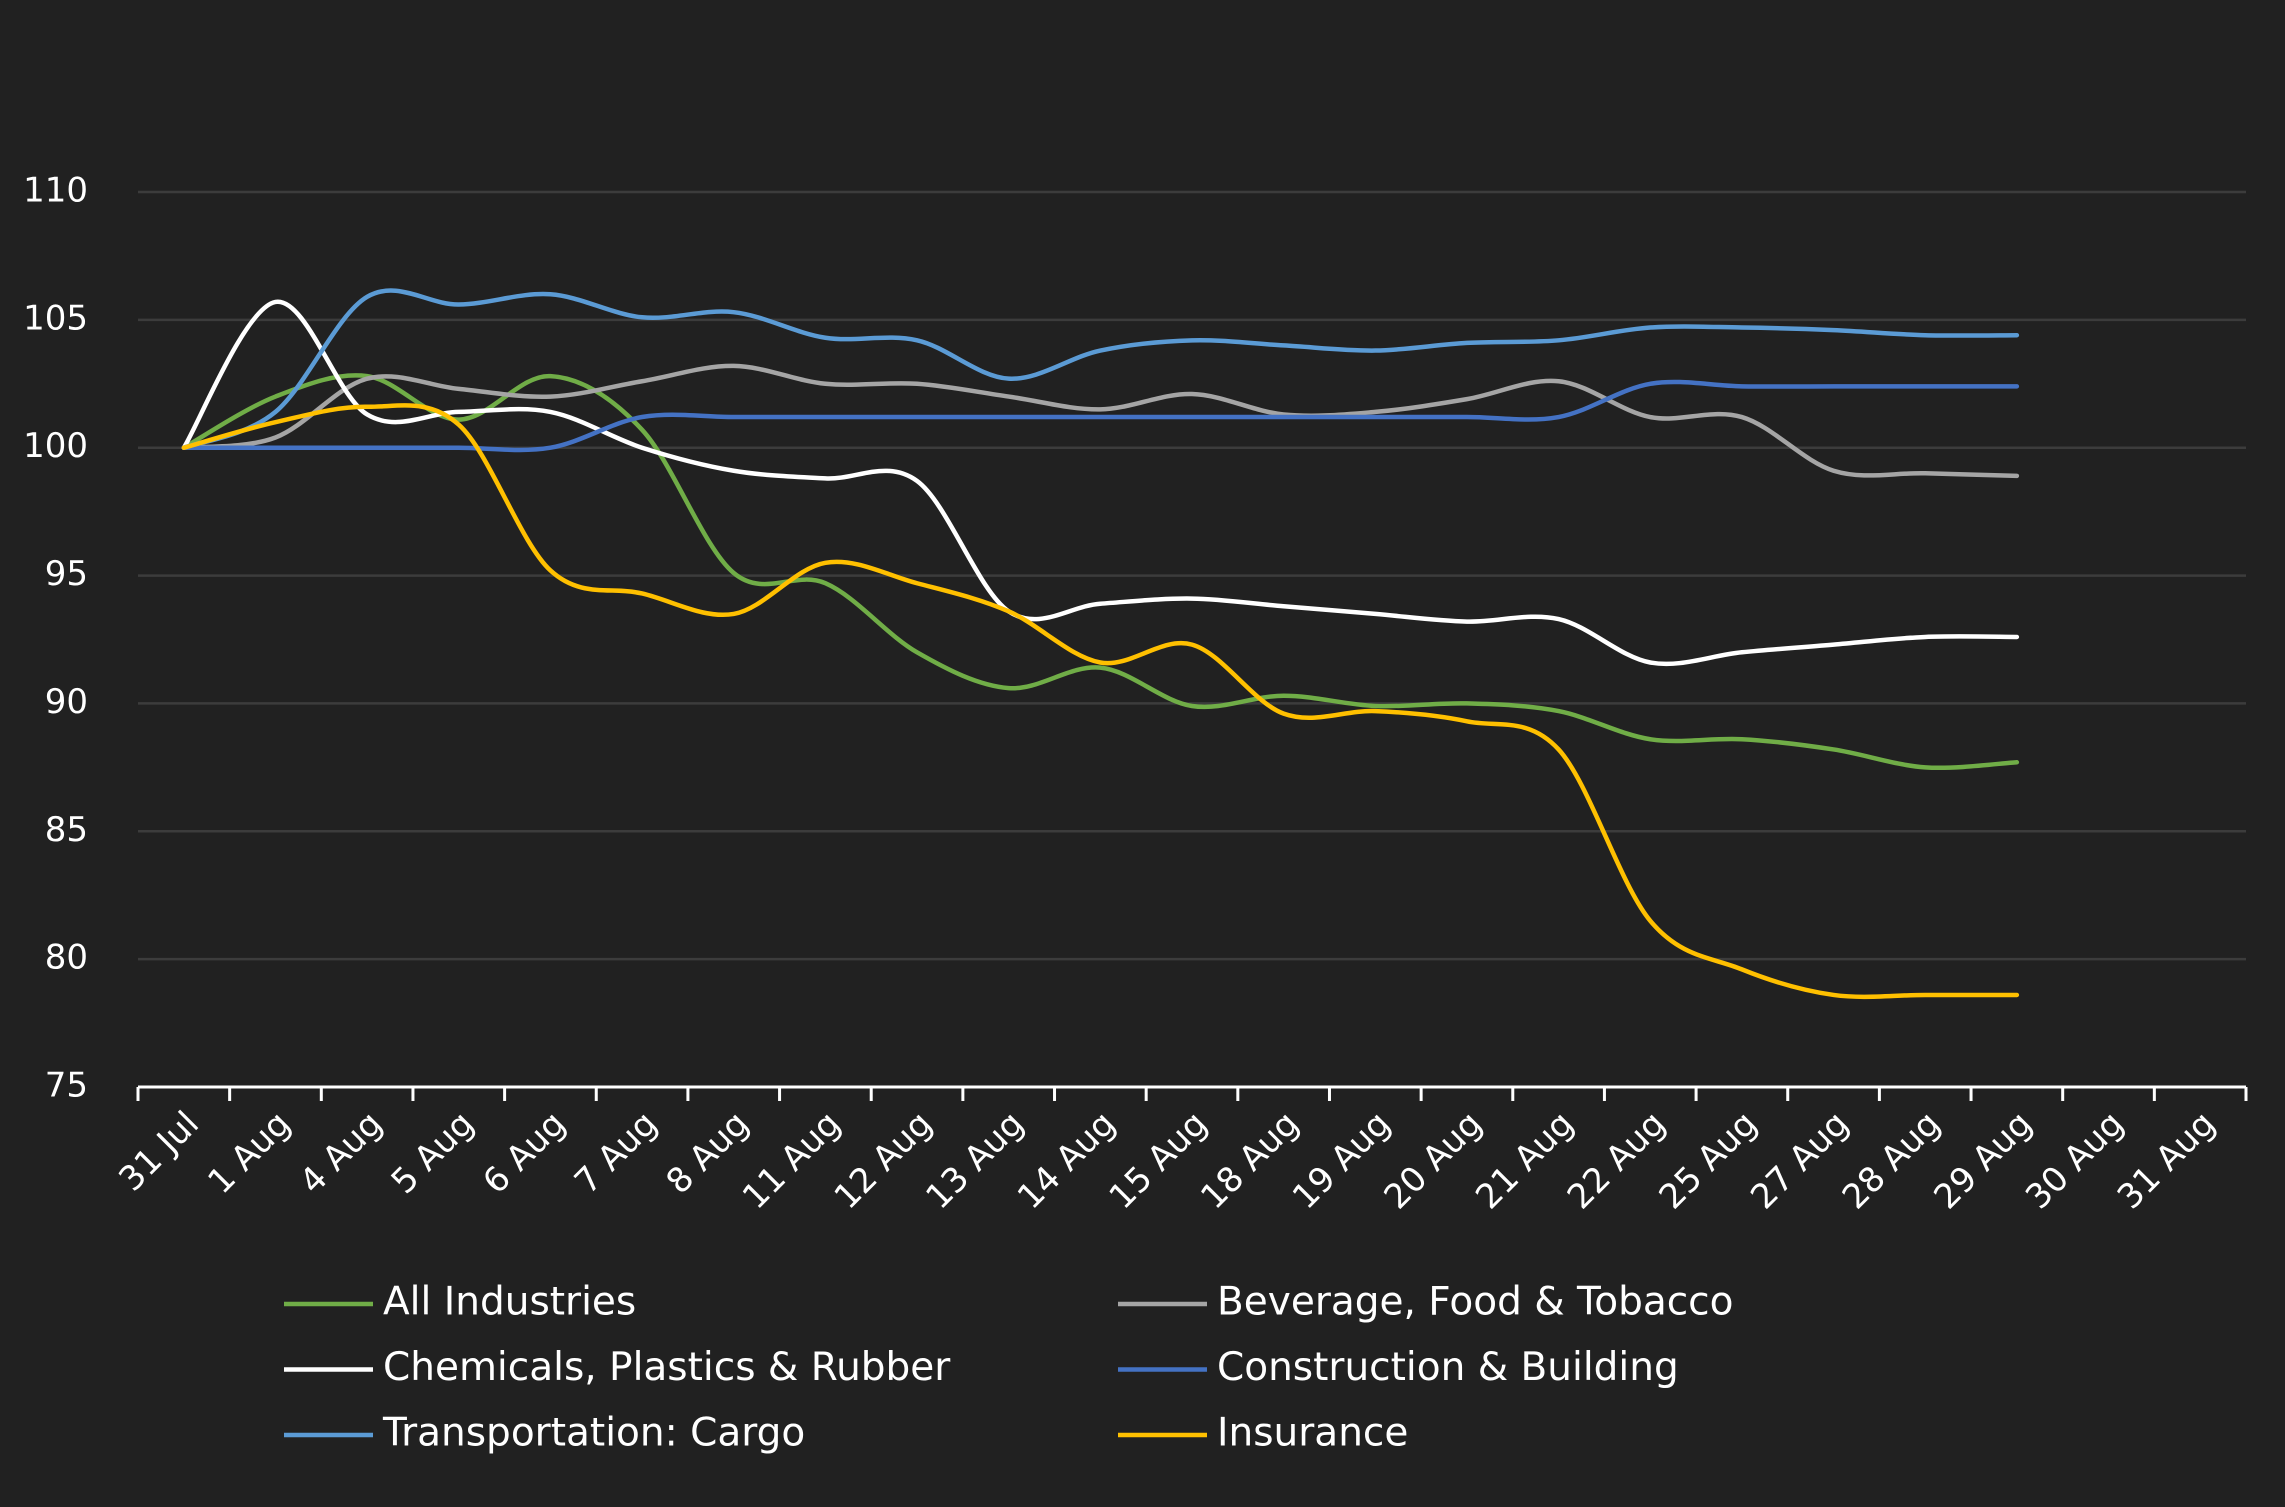 The height and width of the screenshot is (1507, 2285). What do you see at coordinates (66, 830) in the screenshot?
I see `y-tick-label: 85` at bounding box center [66, 830].